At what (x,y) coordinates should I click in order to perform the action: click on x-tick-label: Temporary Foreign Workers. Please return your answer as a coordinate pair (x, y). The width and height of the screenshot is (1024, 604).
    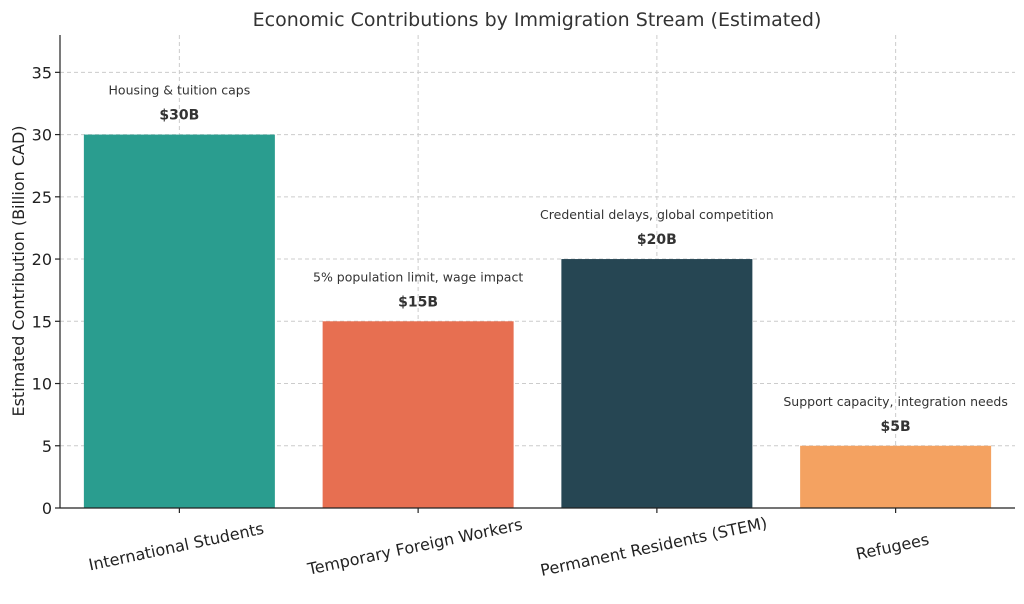
    Looking at the image, I should click on (414, 547).